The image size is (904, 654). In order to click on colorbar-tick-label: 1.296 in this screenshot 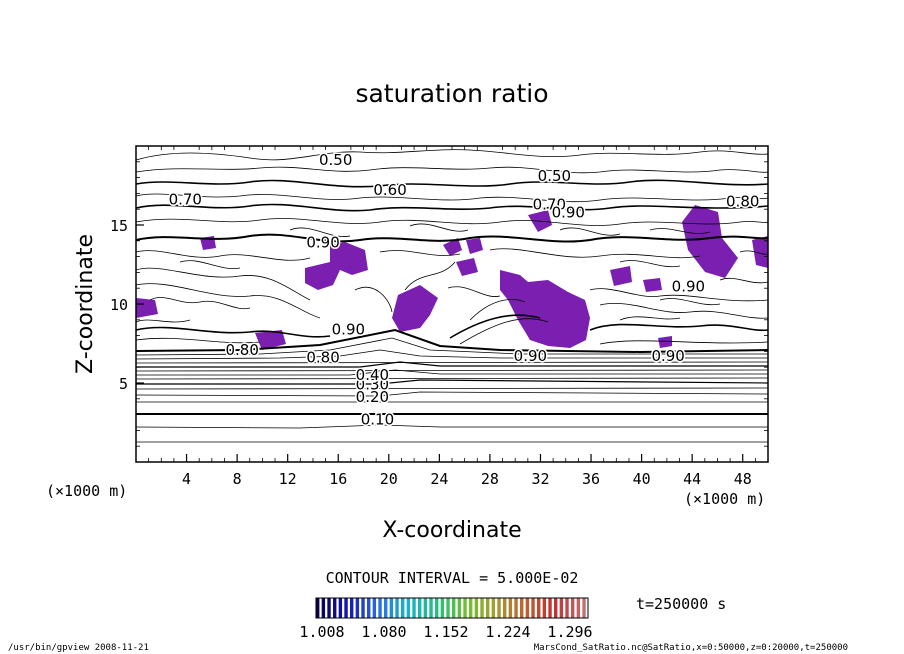, I will do `click(569, 632)`.